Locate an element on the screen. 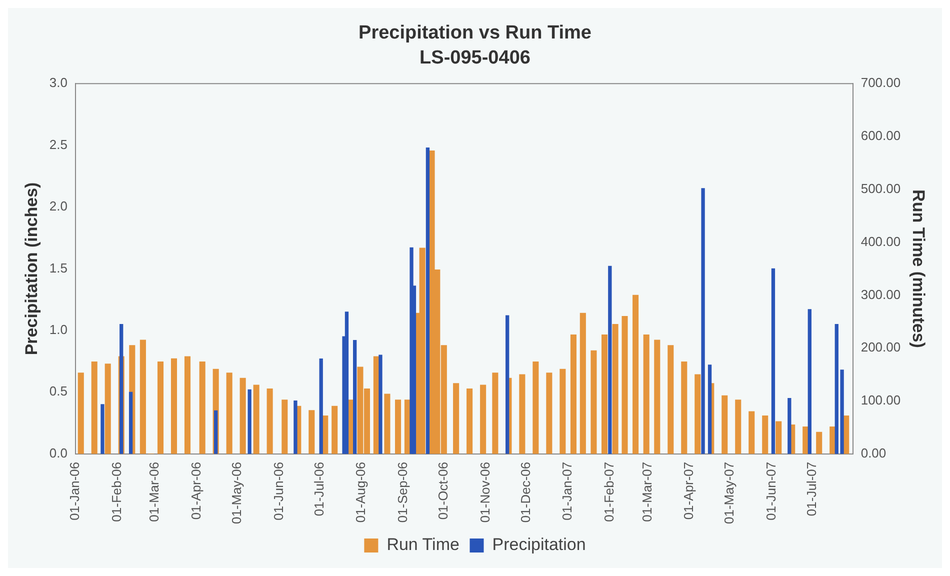  x-tick-label: 01-Feb-07 is located at coordinates (608, 492).